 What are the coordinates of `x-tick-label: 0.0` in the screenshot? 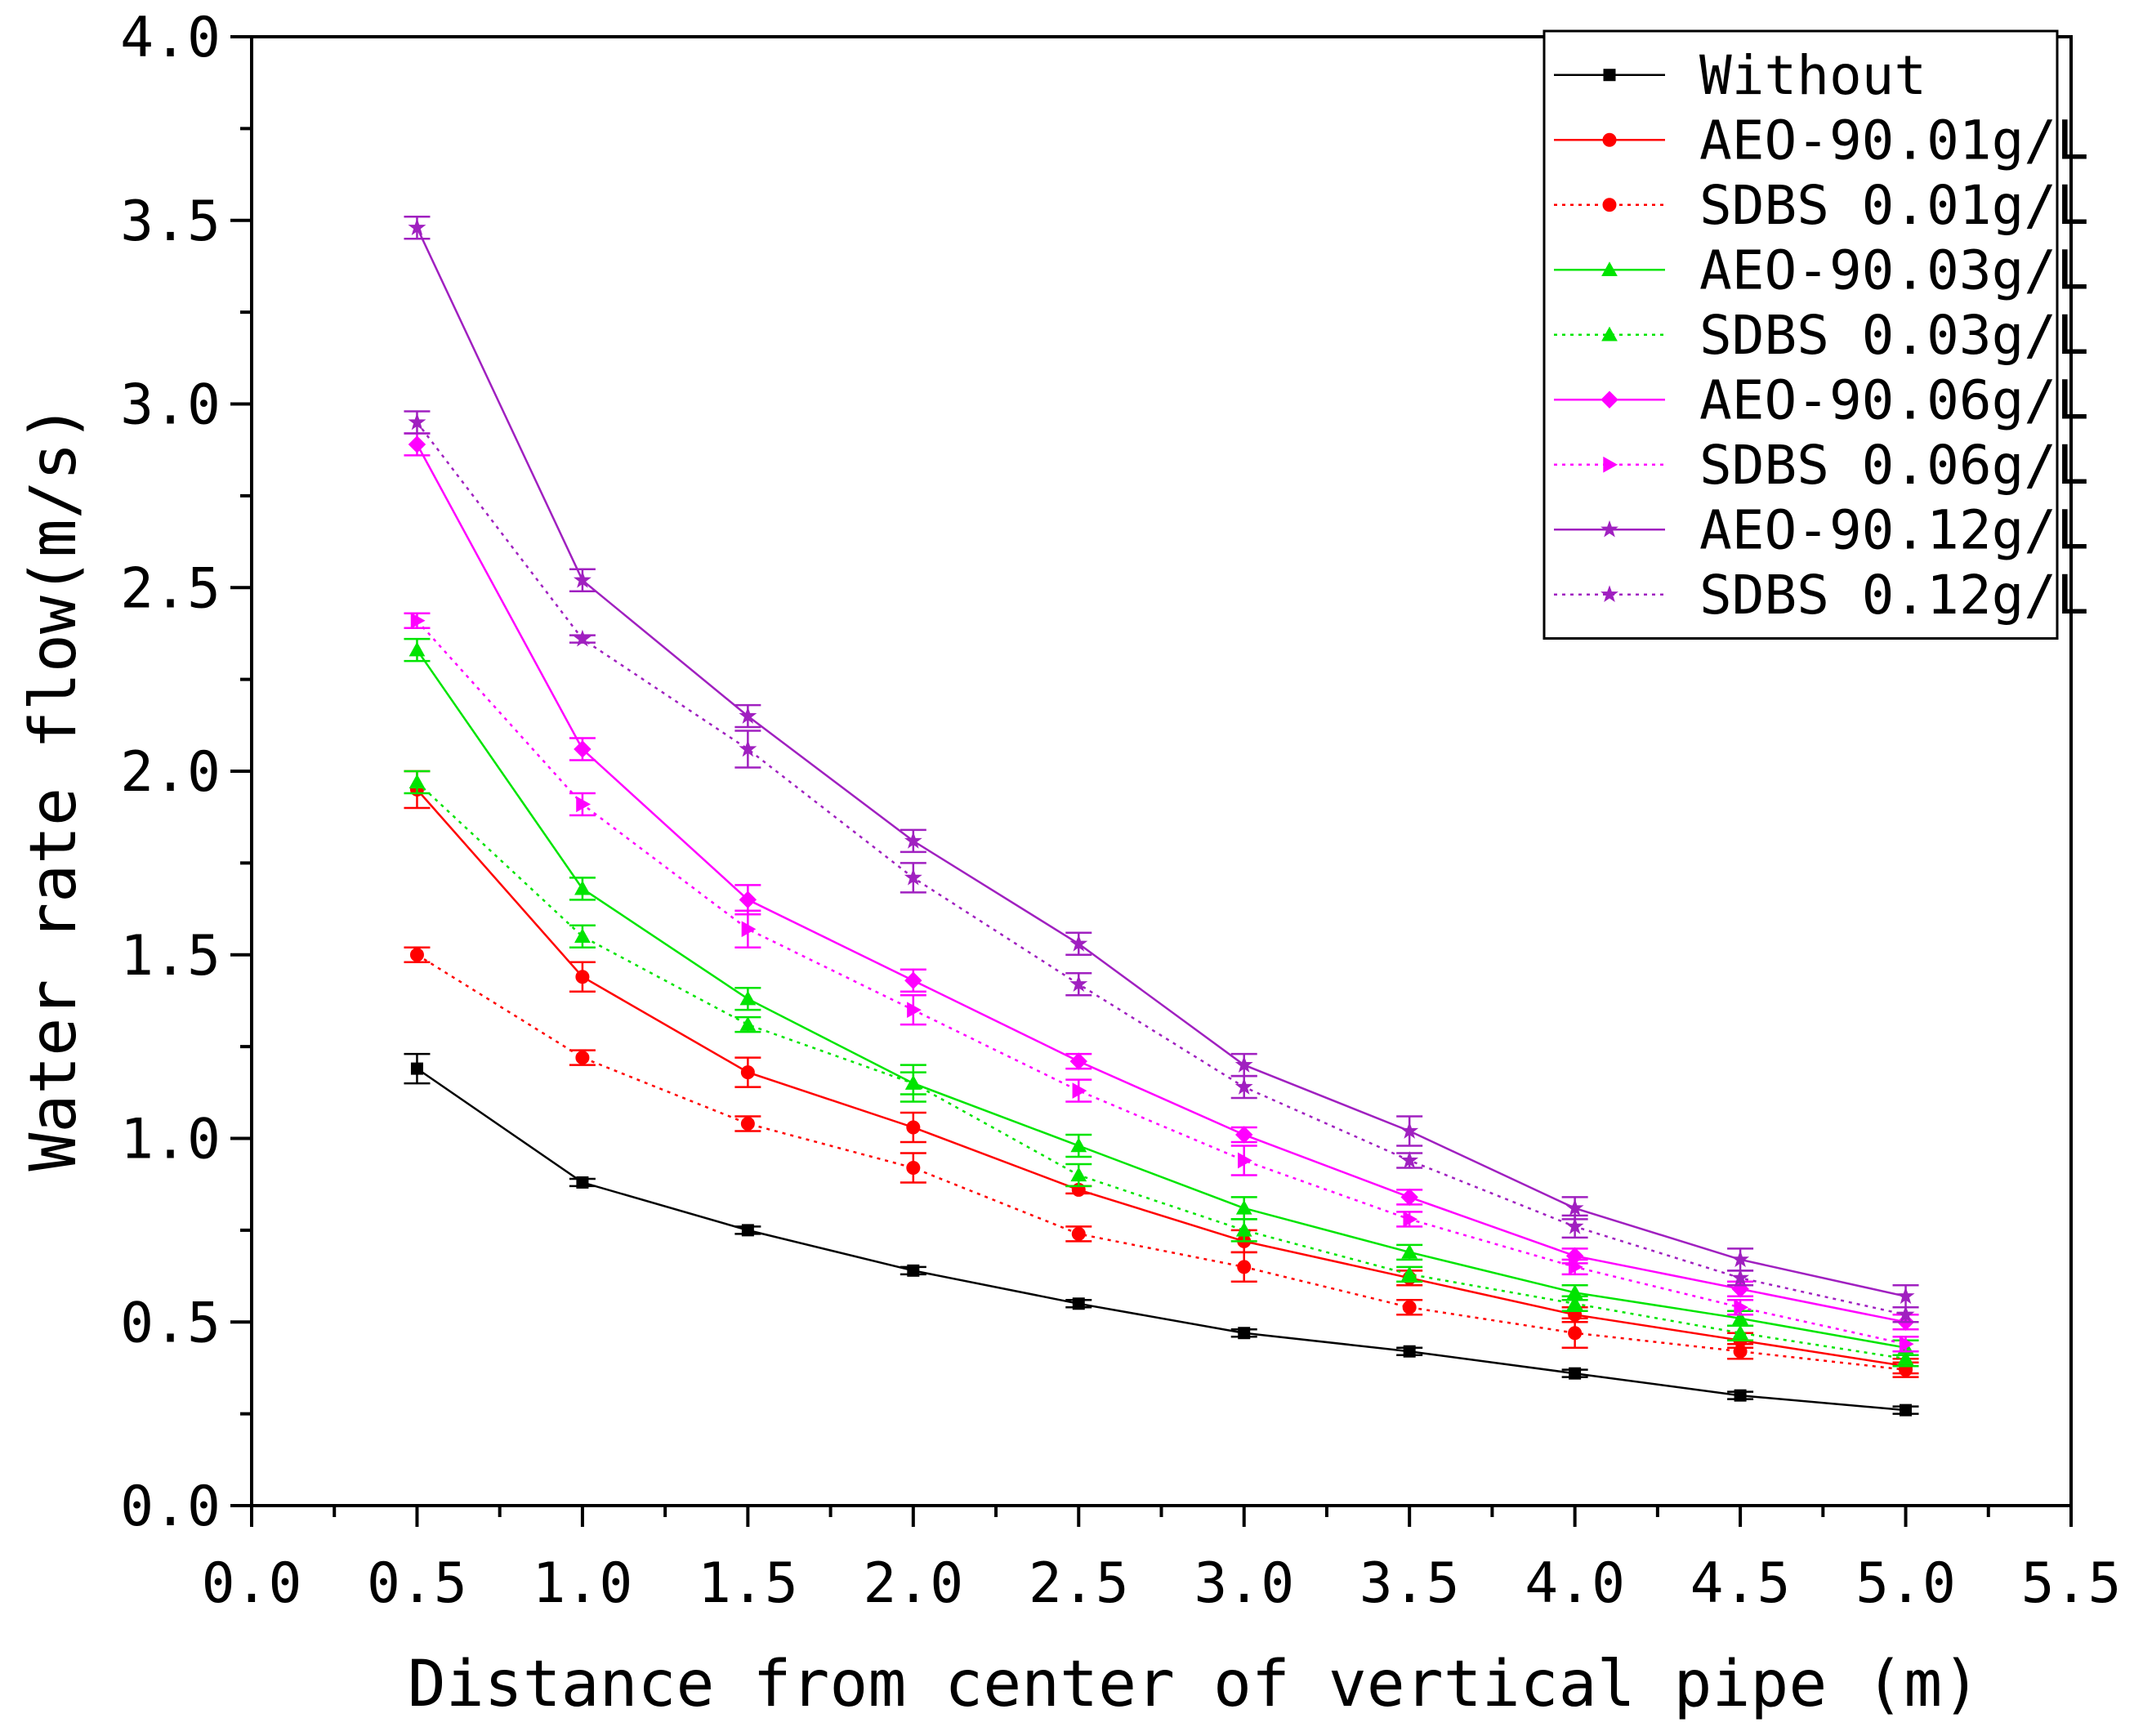 It's located at (252, 1584).